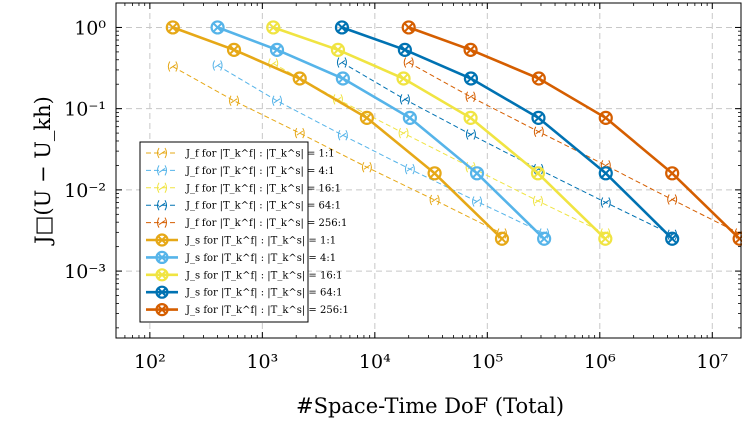 Image resolution: width=742 pixels, height=423 pixels. I want to click on legend-label: J_s for |T_k^f| : |T_k^s| = 4:1, so click(260, 258).